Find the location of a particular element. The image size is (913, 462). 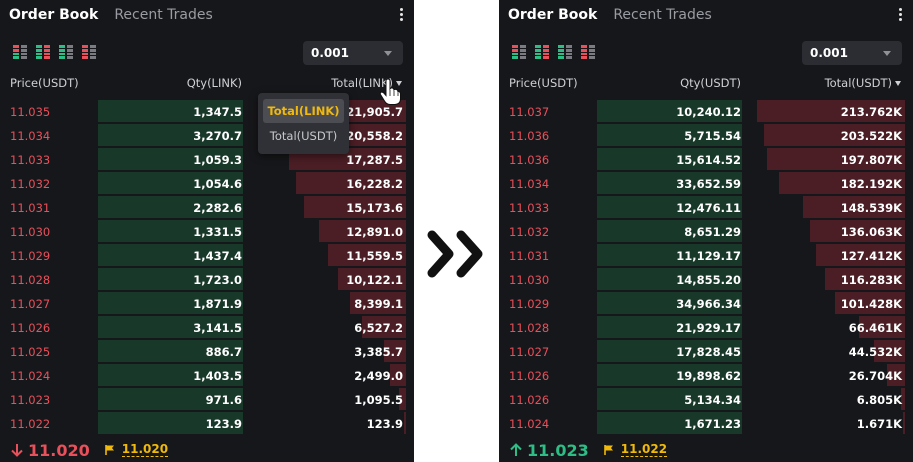

row-price: 11.028 is located at coordinates (529, 328).